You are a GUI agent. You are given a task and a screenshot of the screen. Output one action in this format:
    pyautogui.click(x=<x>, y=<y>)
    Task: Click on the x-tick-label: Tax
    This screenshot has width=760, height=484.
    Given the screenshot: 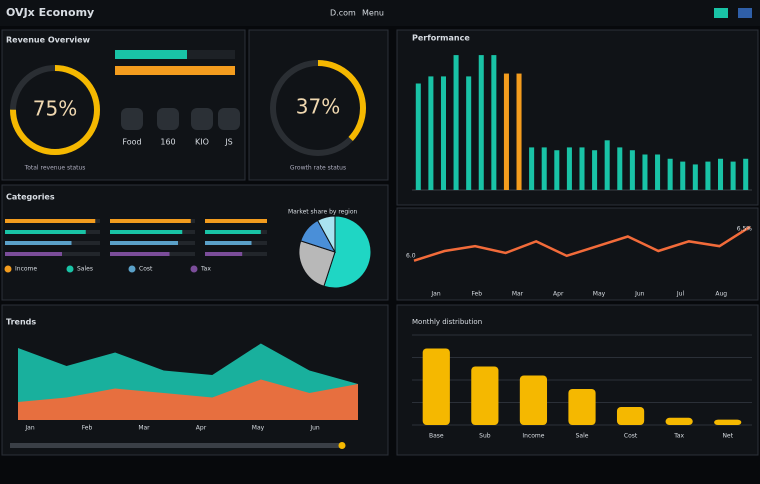 What is the action you would take?
    pyautogui.click(x=678, y=436)
    